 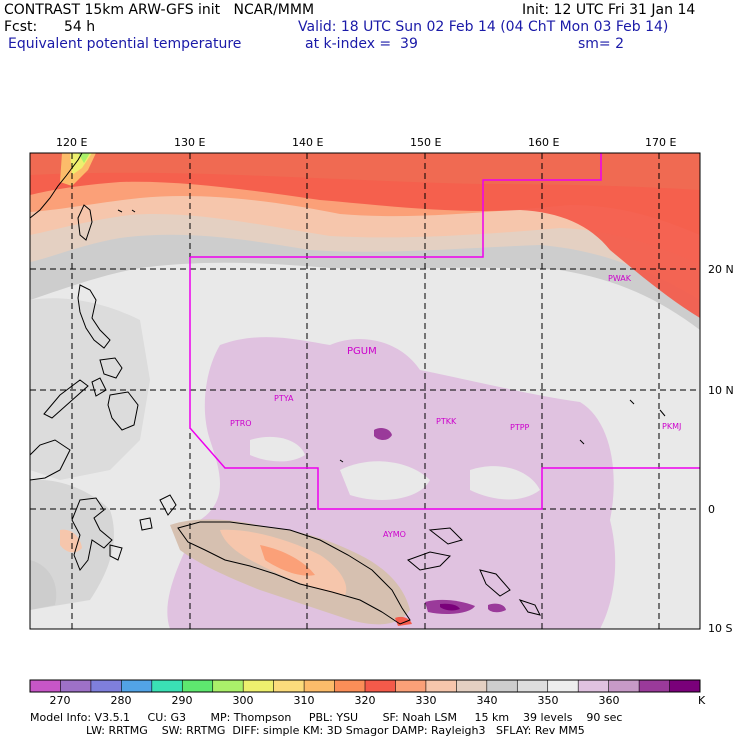 I want to click on station-pkmj: PKMJ, so click(x=671, y=426).